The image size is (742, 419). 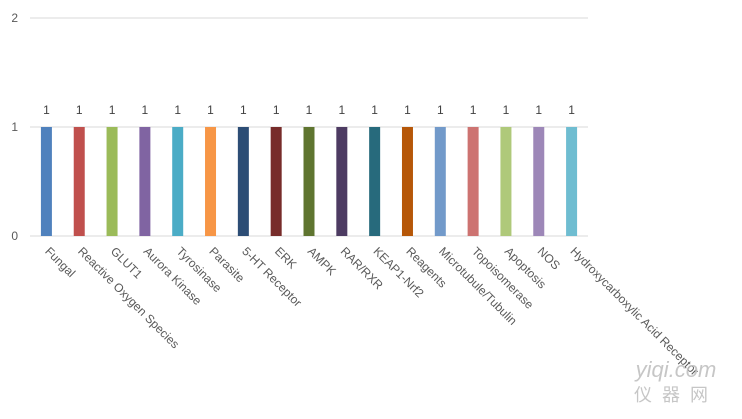 I want to click on data-labels: 1 1 1 1 1 1 1 1 1 1 1 1 1 1 1 1 1, so click(x=309, y=110).